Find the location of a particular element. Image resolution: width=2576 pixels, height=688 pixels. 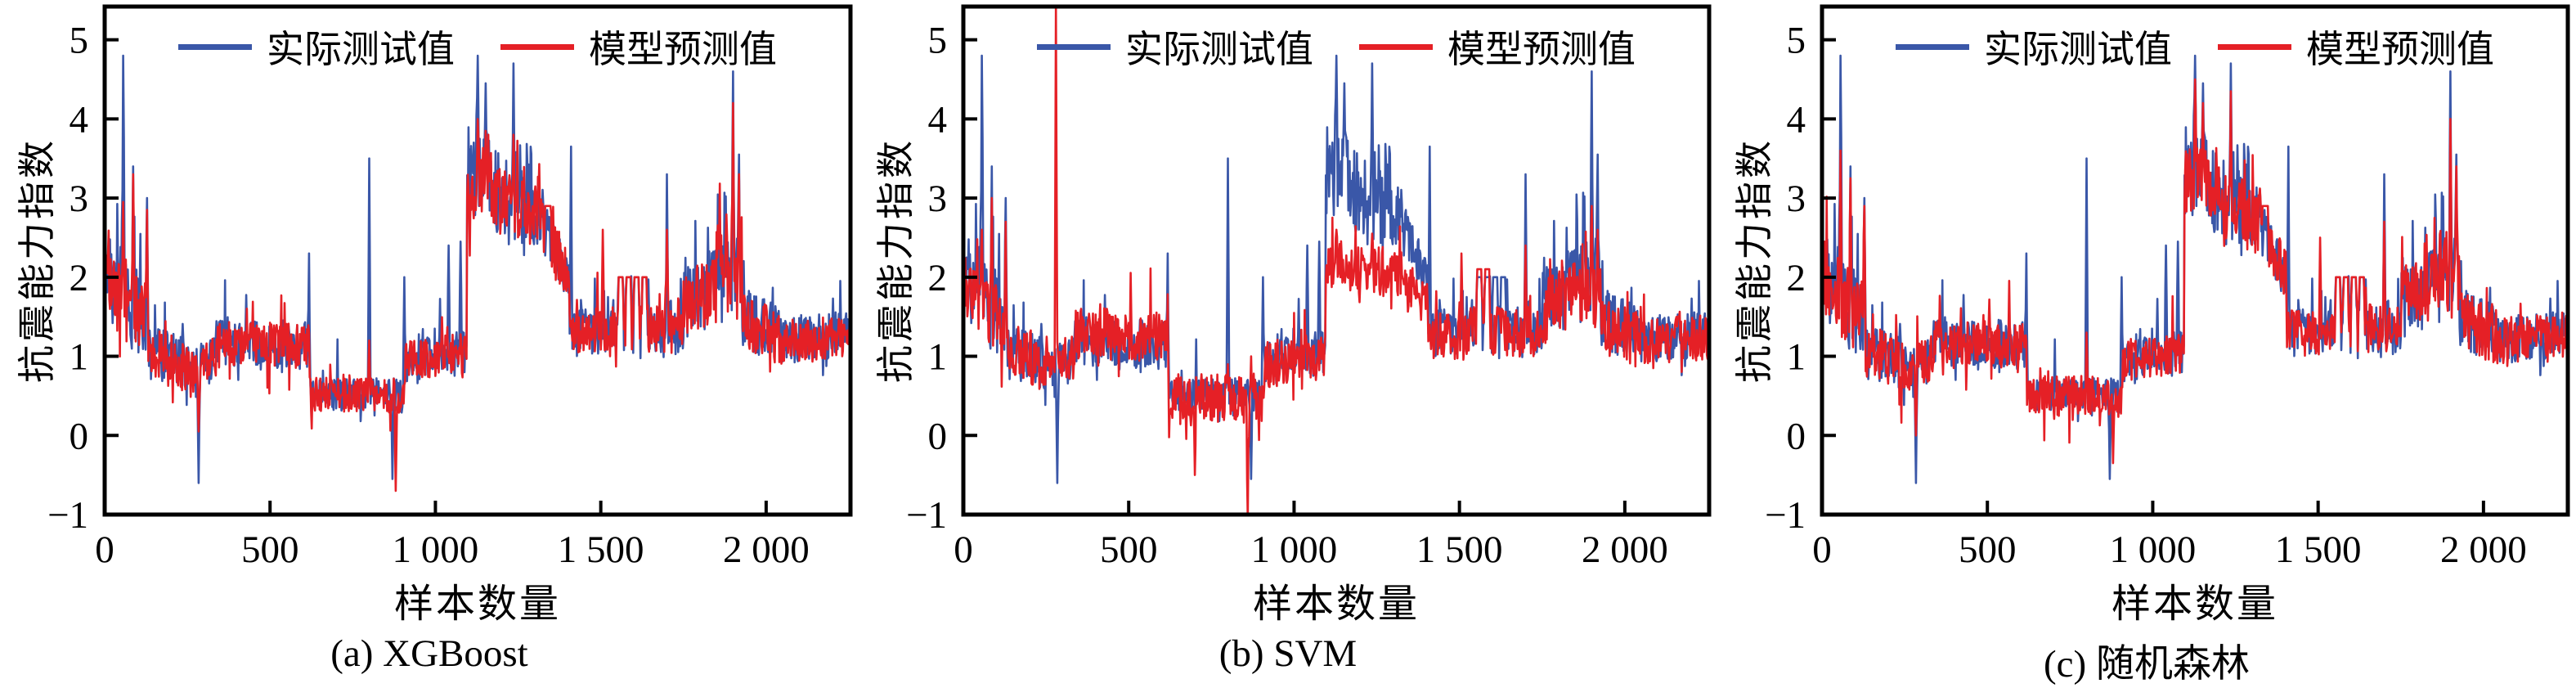

panel-caption-random-forest: (c) 随机森林 is located at coordinates (2147, 664).